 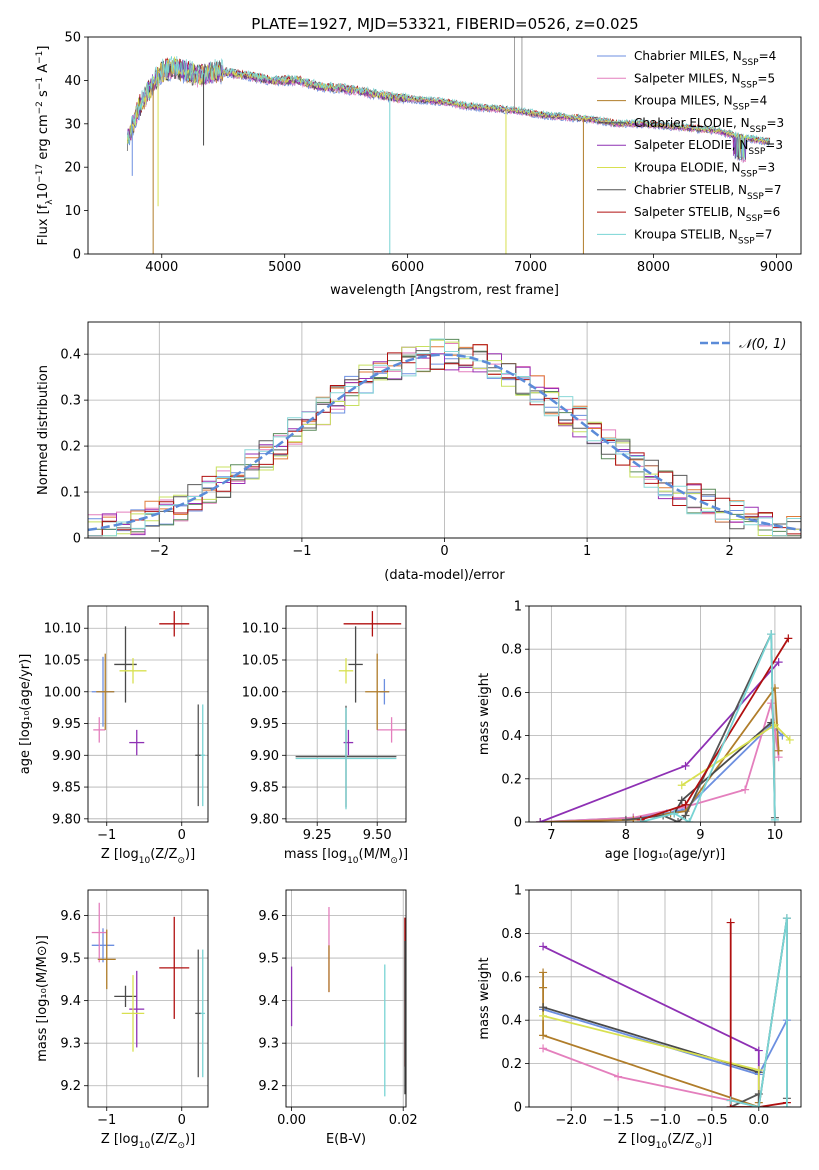 What do you see at coordinates (43, 138) in the screenshot?
I see `label-part: erg cm` at bounding box center [43, 138].